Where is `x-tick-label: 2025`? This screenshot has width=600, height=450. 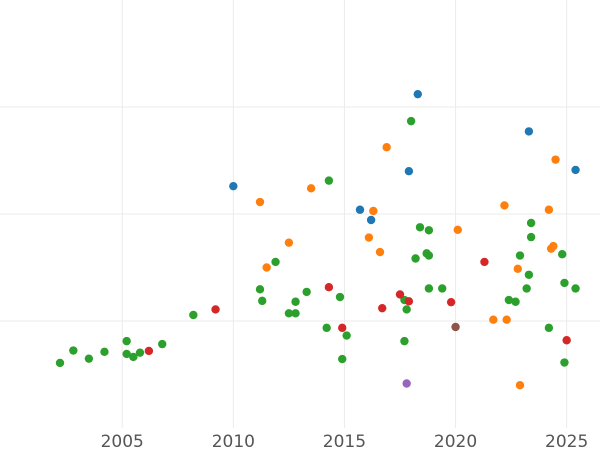
x-tick-label: 2025 is located at coordinates (566, 441).